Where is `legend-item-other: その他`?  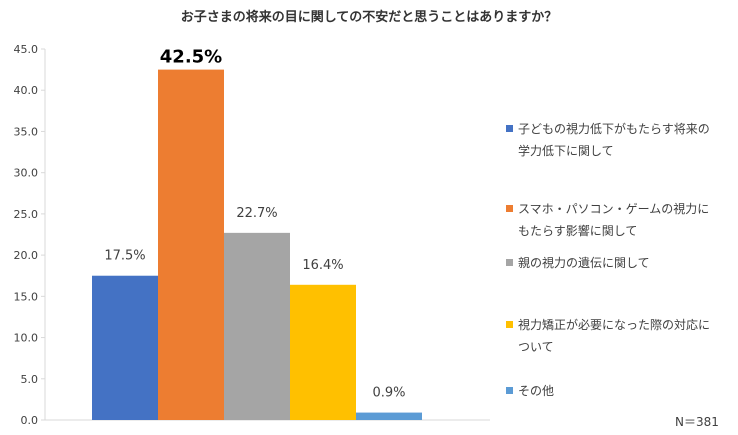
legend-item-other: その他 is located at coordinates (620, 391).